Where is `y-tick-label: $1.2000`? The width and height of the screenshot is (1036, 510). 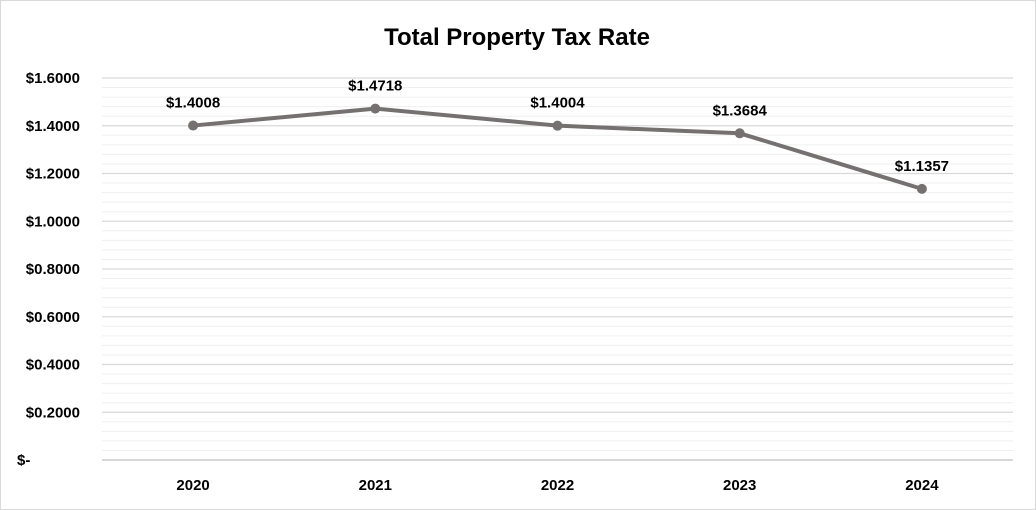
y-tick-label: $1.2000 is located at coordinates (53, 174).